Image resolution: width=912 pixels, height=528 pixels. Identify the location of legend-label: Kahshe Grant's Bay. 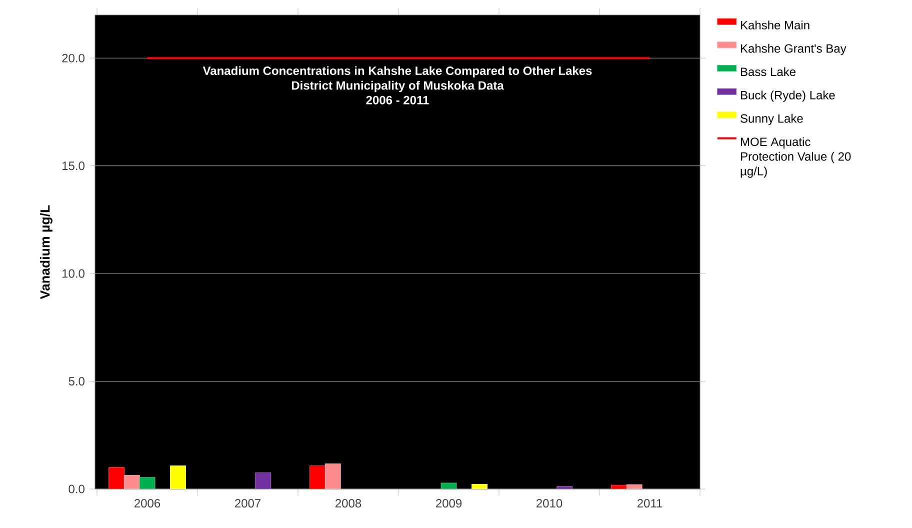
(793, 50).